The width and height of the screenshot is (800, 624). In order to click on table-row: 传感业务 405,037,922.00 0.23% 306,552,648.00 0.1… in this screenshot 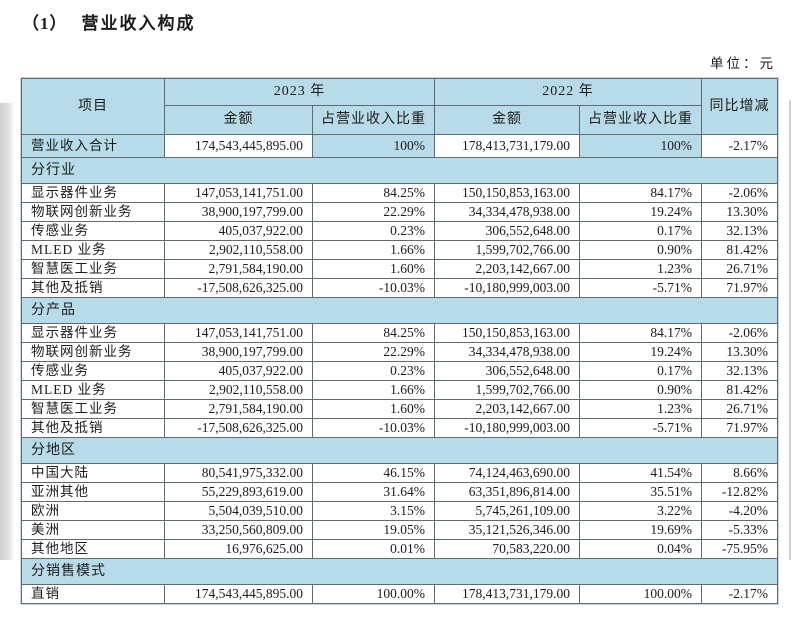, I will do `click(399, 231)`.